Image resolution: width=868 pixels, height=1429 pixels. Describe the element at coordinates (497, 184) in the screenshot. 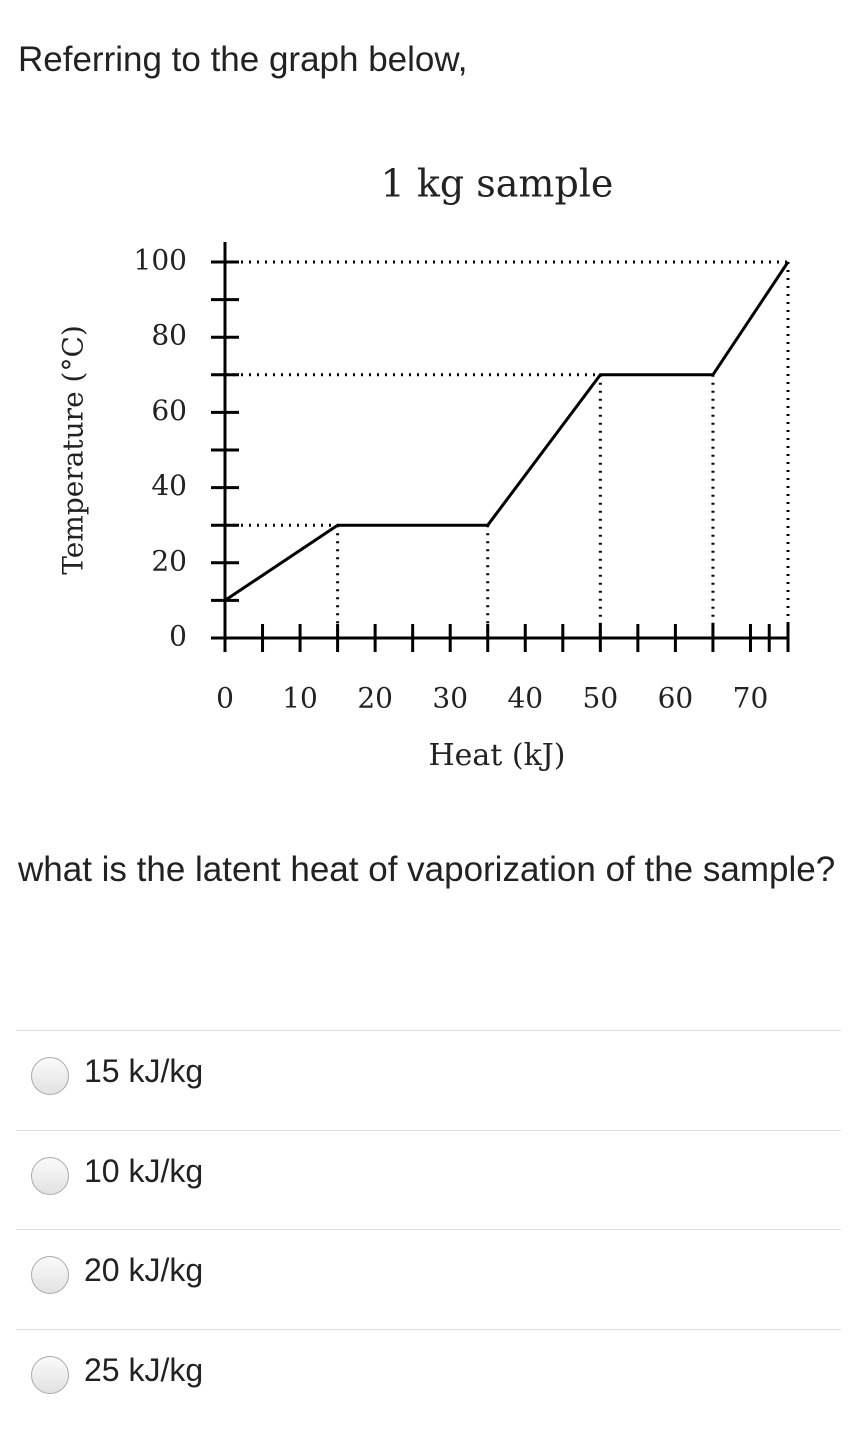

I see `chart-title: 1 kg sample` at that location.